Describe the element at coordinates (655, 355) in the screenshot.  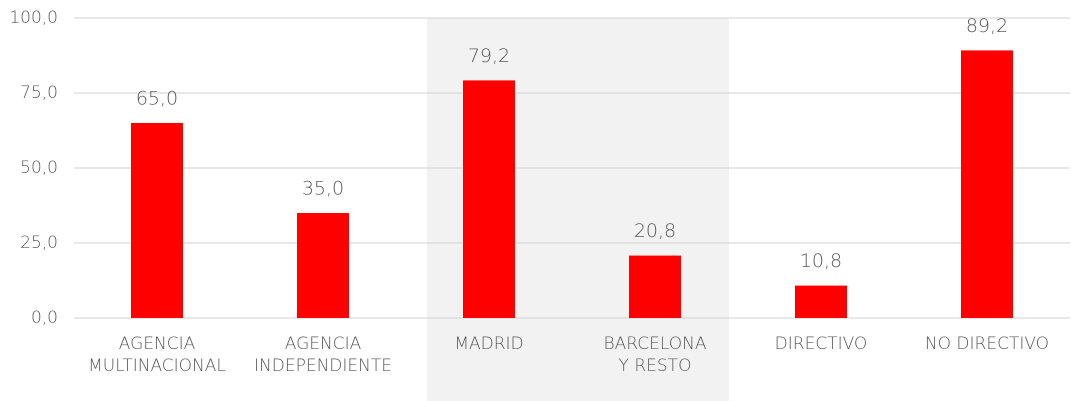
I see `x-tick-label: BARCELONA Y RESTO` at that location.